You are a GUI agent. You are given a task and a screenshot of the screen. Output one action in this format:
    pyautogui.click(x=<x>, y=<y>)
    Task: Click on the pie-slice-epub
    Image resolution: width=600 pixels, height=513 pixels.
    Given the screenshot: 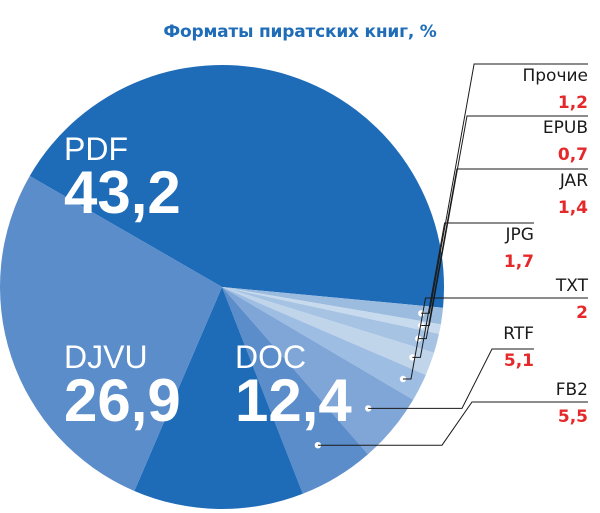 What is the action you would take?
    pyautogui.click(x=331, y=310)
    